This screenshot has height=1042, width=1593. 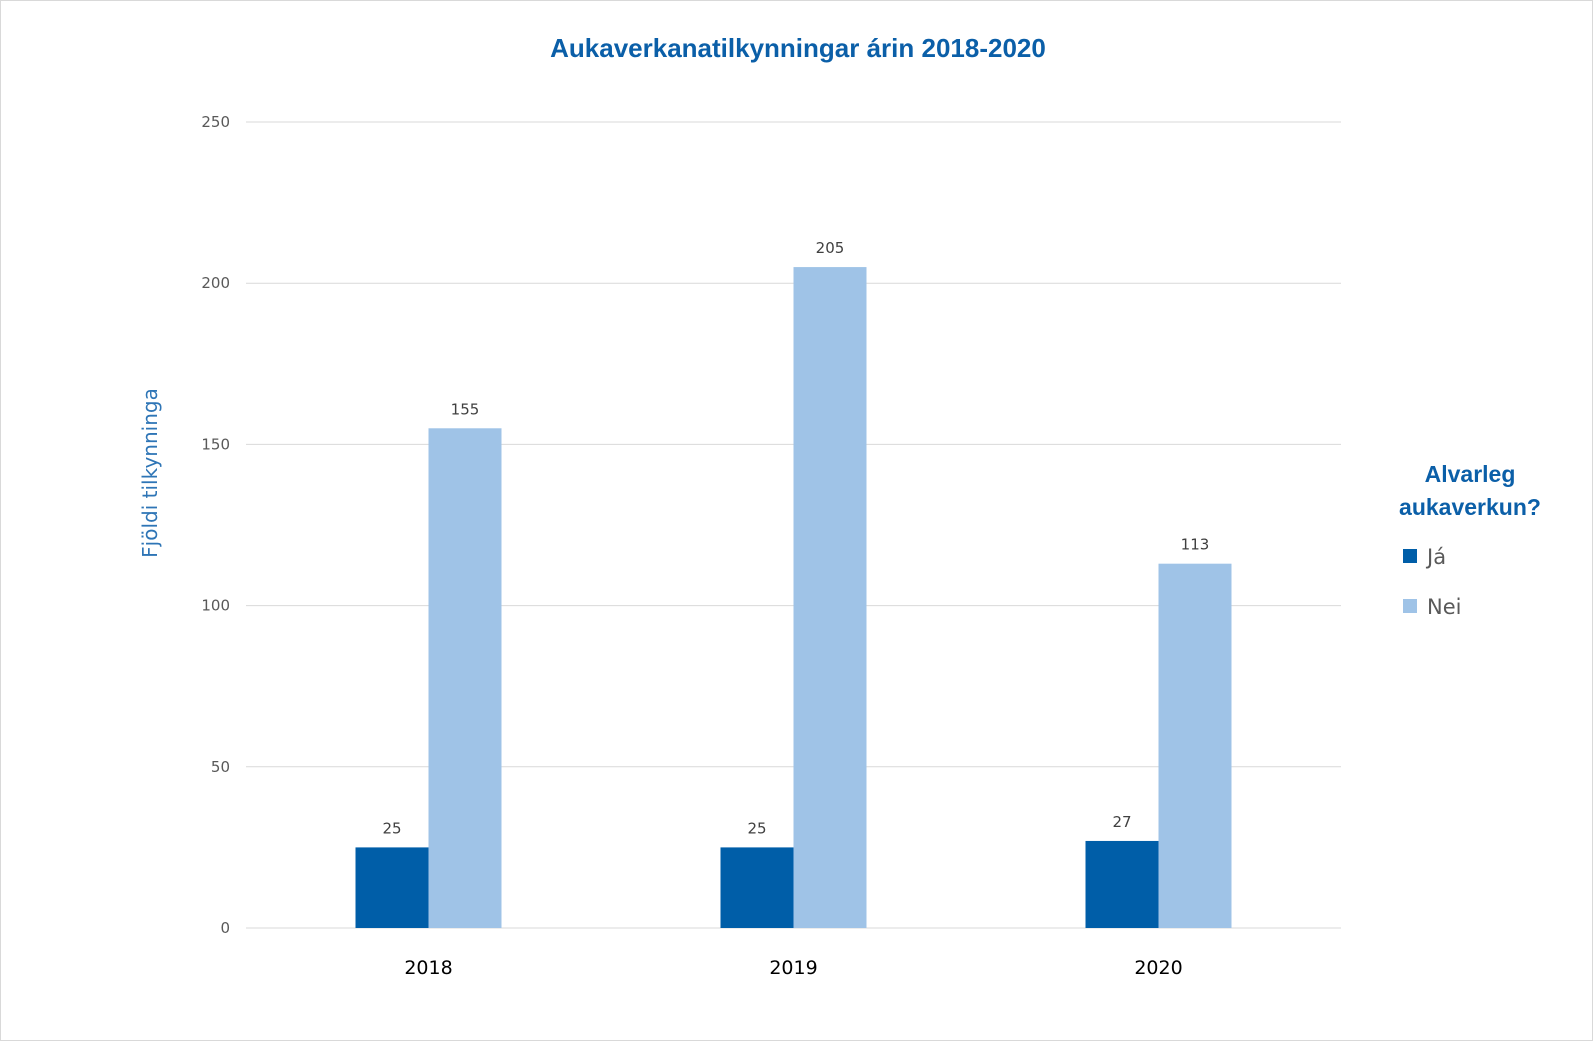 What do you see at coordinates (1122, 884) in the screenshot?
I see `bar-j-2020` at bounding box center [1122, 884].